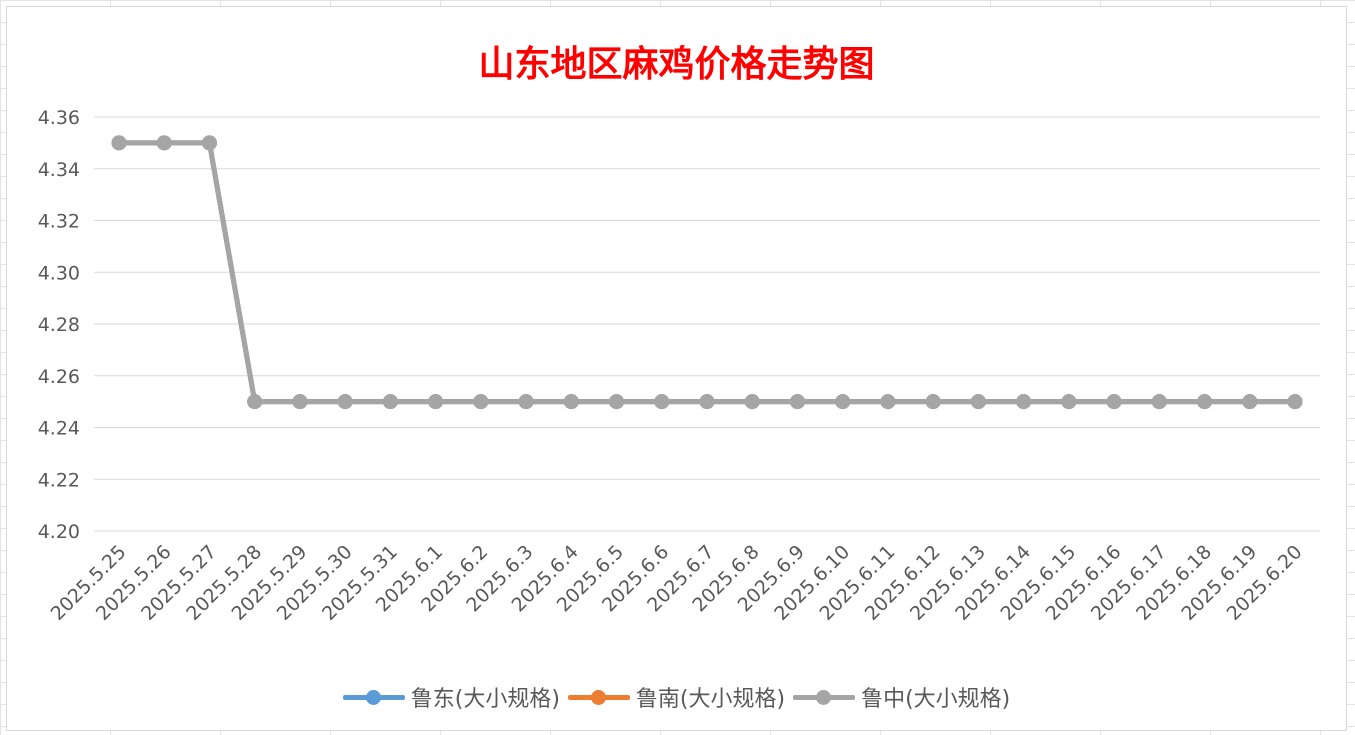 The width and height of the screenshot is (1355, 735). Describe the element at coordinates (59, 480) in the screenshot. I see `y-tick-label: 4.22` at that location.